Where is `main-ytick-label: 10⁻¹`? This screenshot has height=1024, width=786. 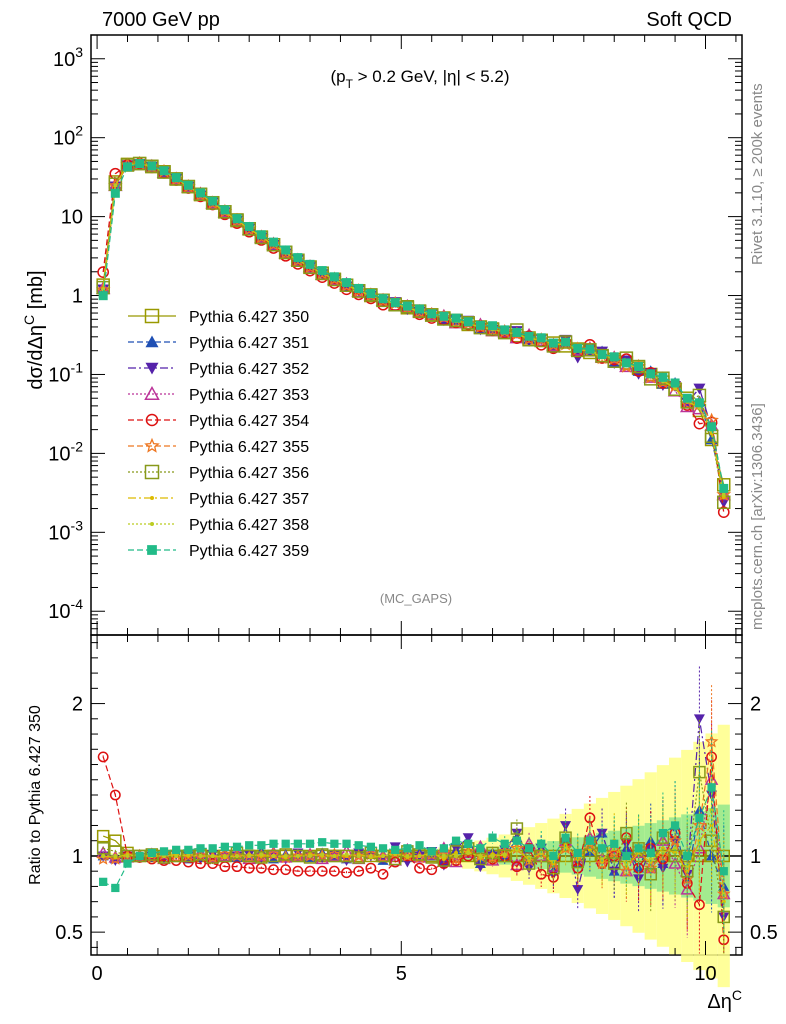
main-ytick-label: 10⁻¹ is located at coordinates (65, 372).